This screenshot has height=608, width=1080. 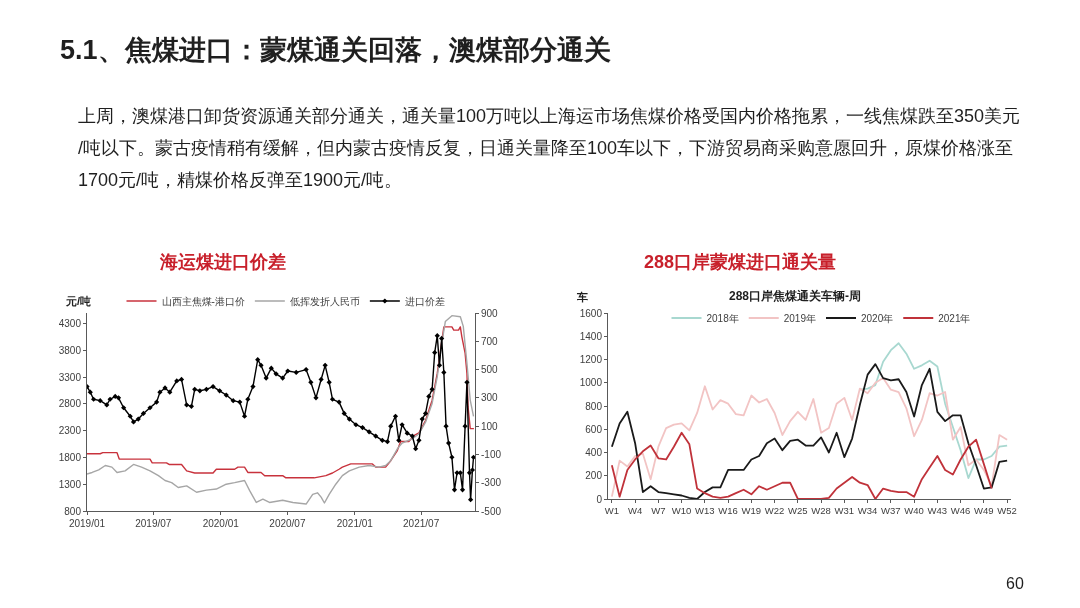 What do you see at coordinates (960, 511) in the screenshot?
I see `x-tick-label: W46` at bounding box center [960, 511].